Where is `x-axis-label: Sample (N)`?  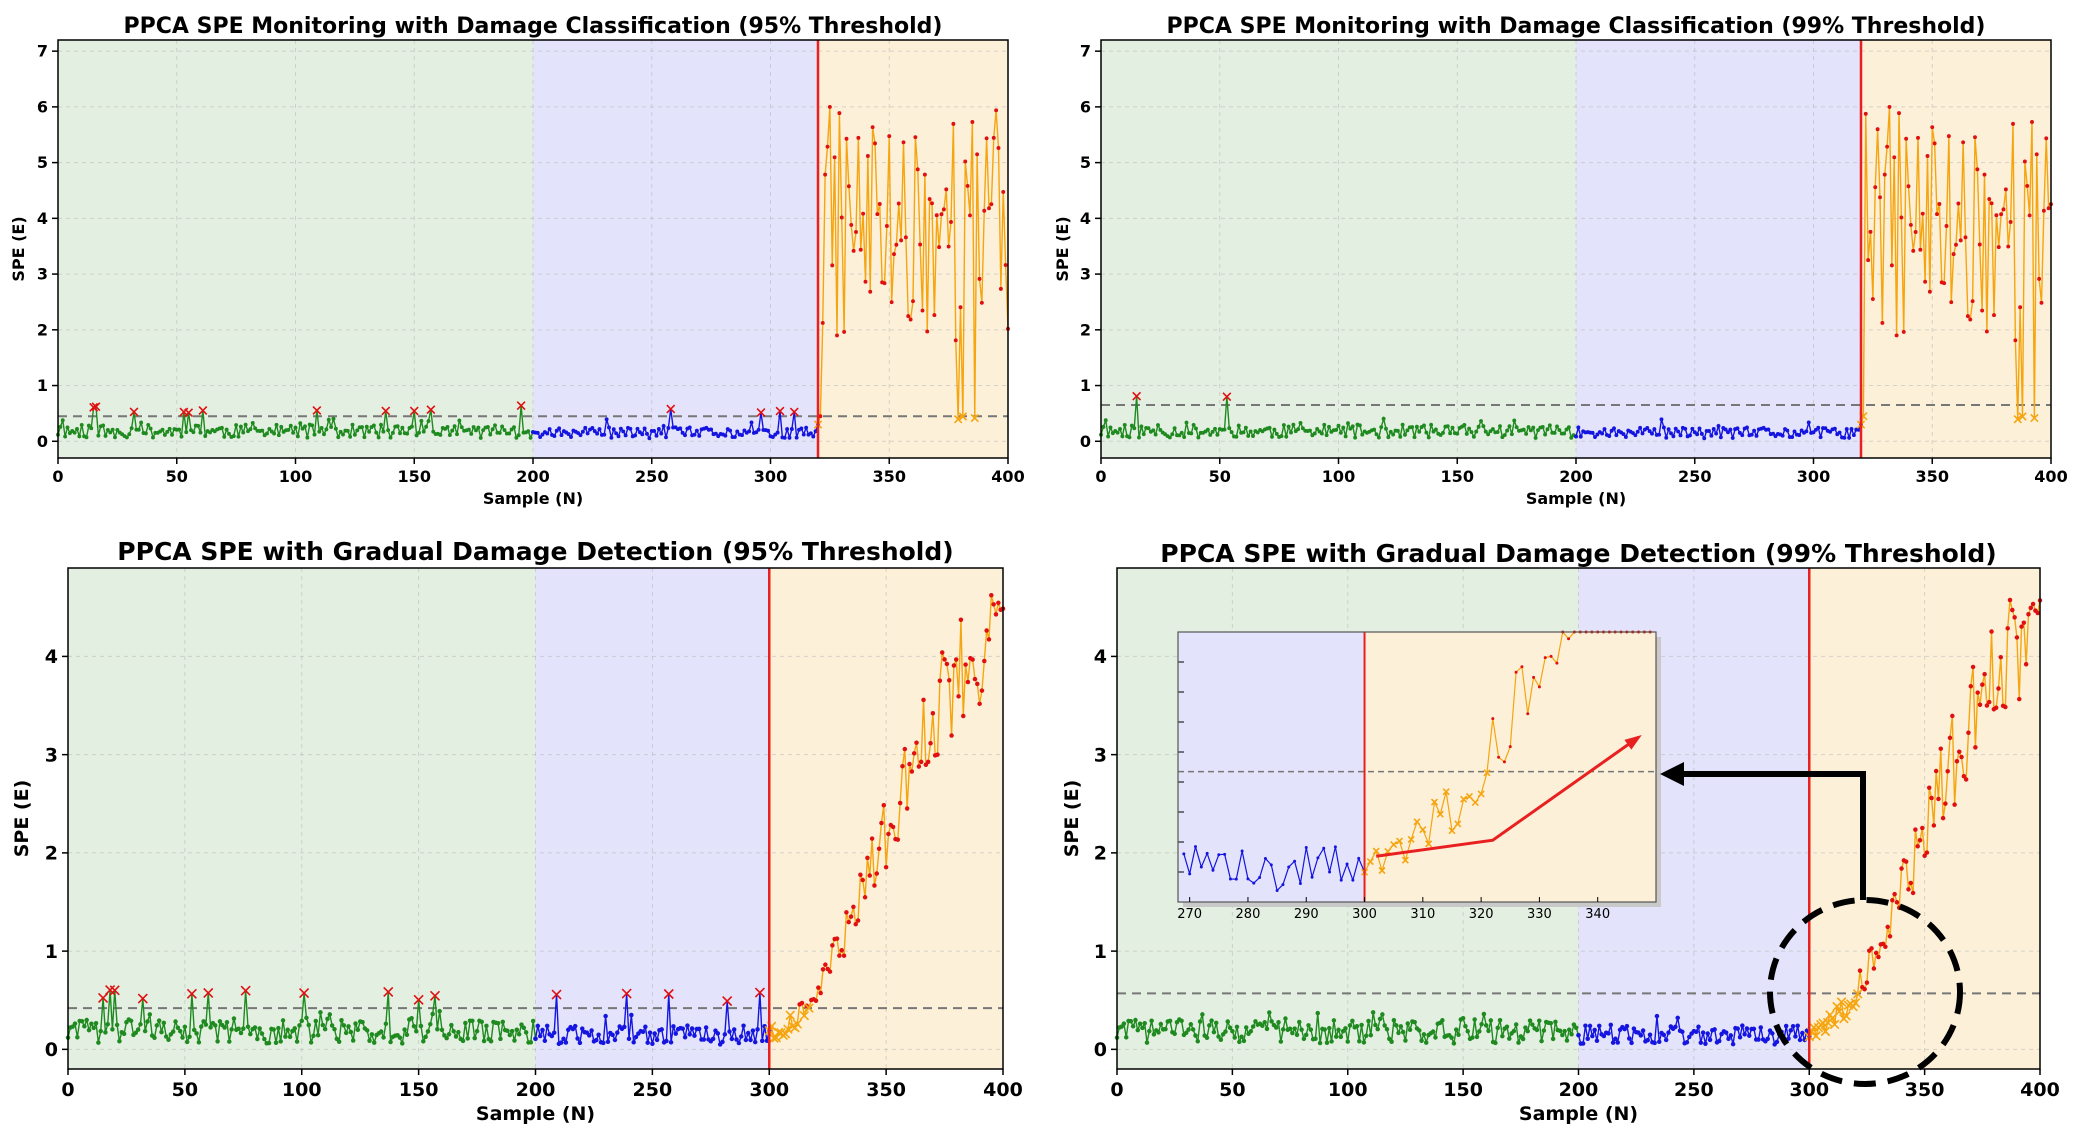
x-axis-label: Sample (N) is located at coordinates (535, 1114).